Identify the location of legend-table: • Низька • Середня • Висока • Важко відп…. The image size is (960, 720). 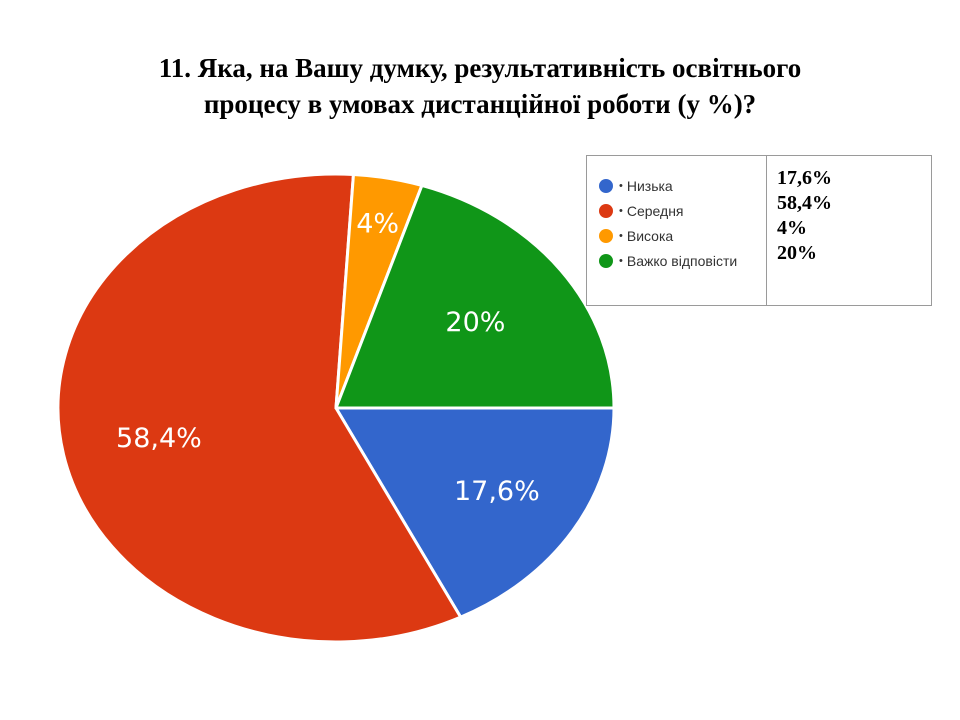
(759, 230).